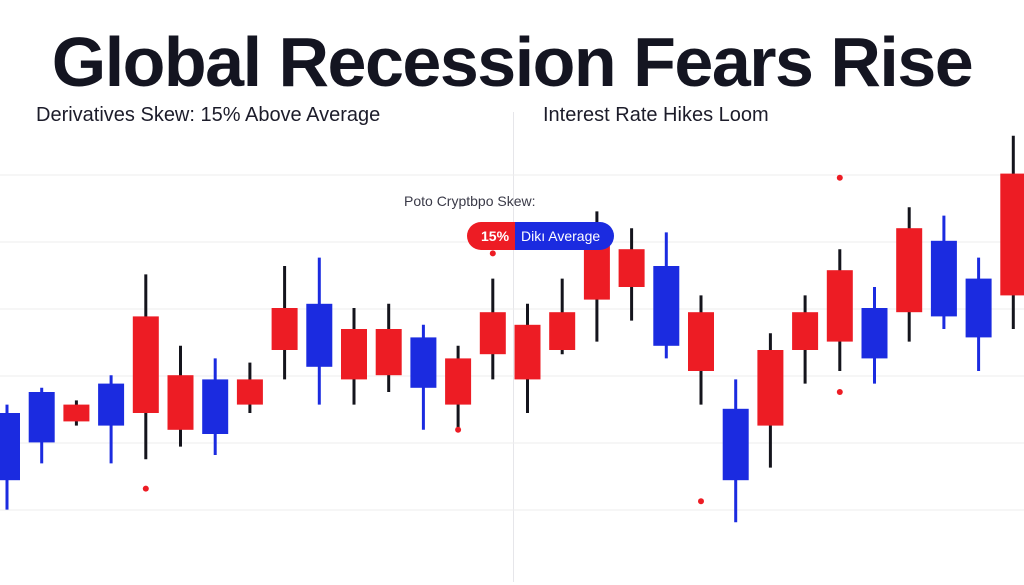 The width and height of the screenshot is (1024, 585). What do you see at coordinates (491, 236) in the screenshot?
I see `callout-percent: 15%` at bounding box center [491, 236].